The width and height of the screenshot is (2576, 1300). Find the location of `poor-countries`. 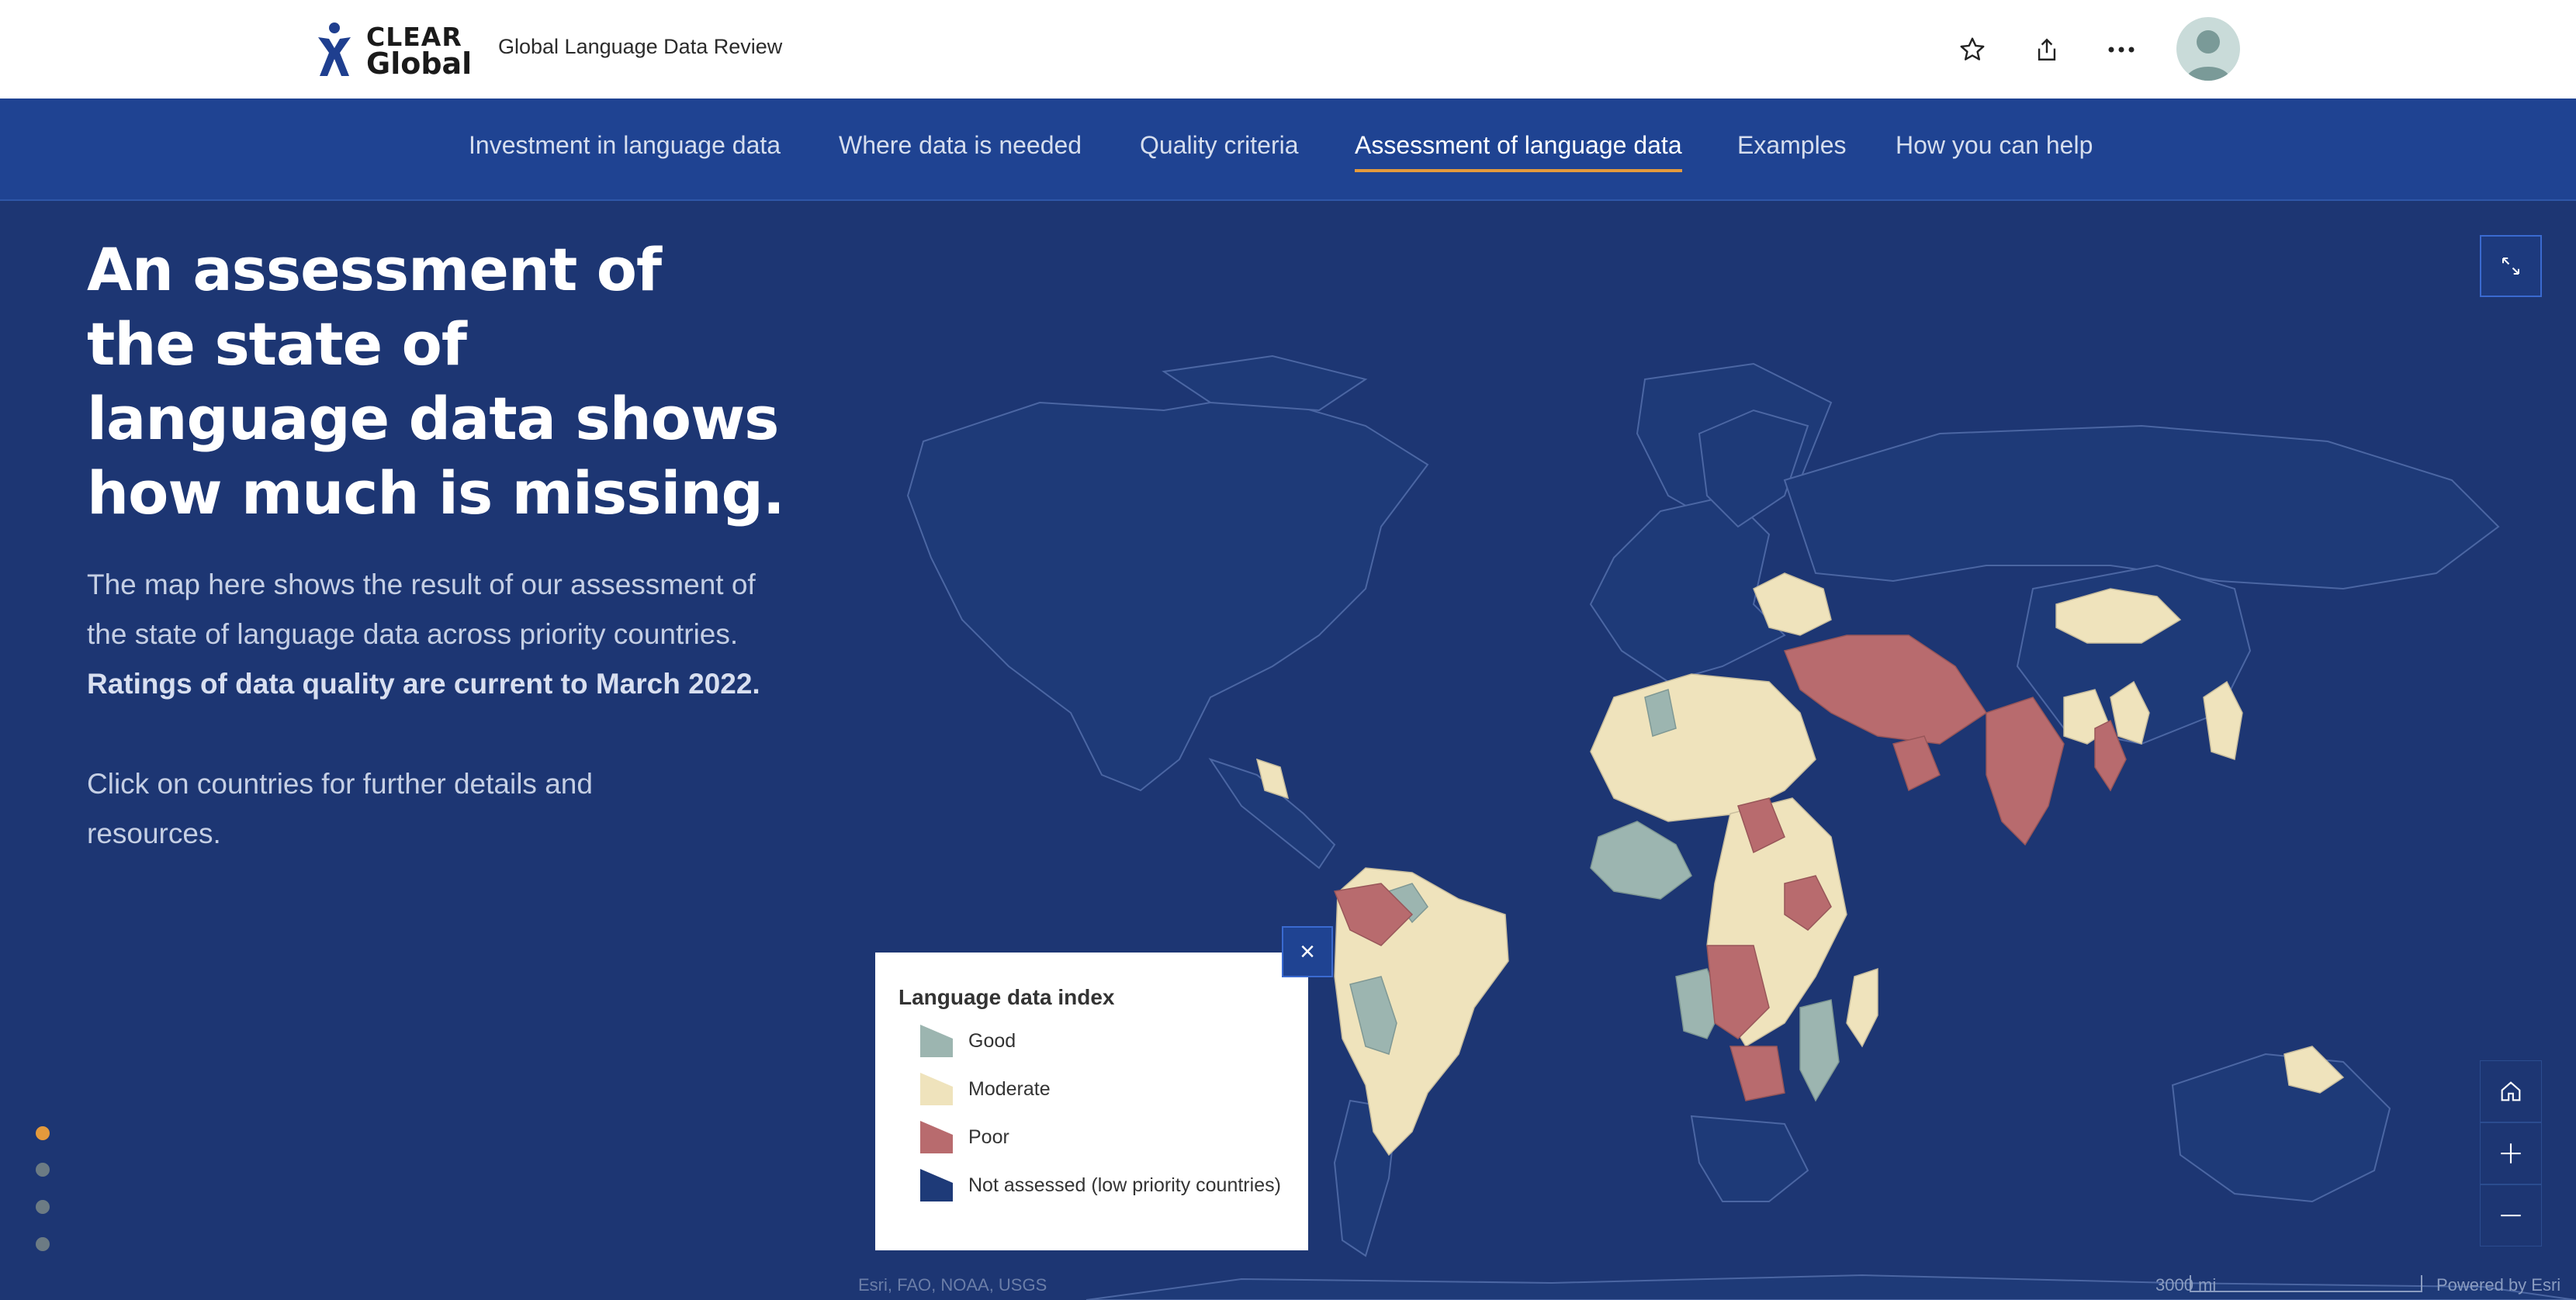

poor-countries is located at coordinates (1730, 867).